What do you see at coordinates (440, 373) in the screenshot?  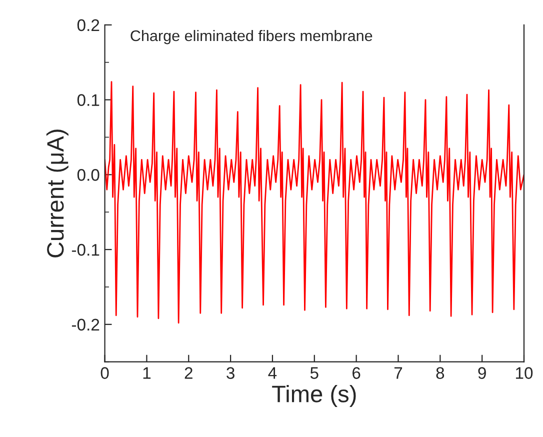 I see `x-tick-label: 8` at bounding box center [440, 373].